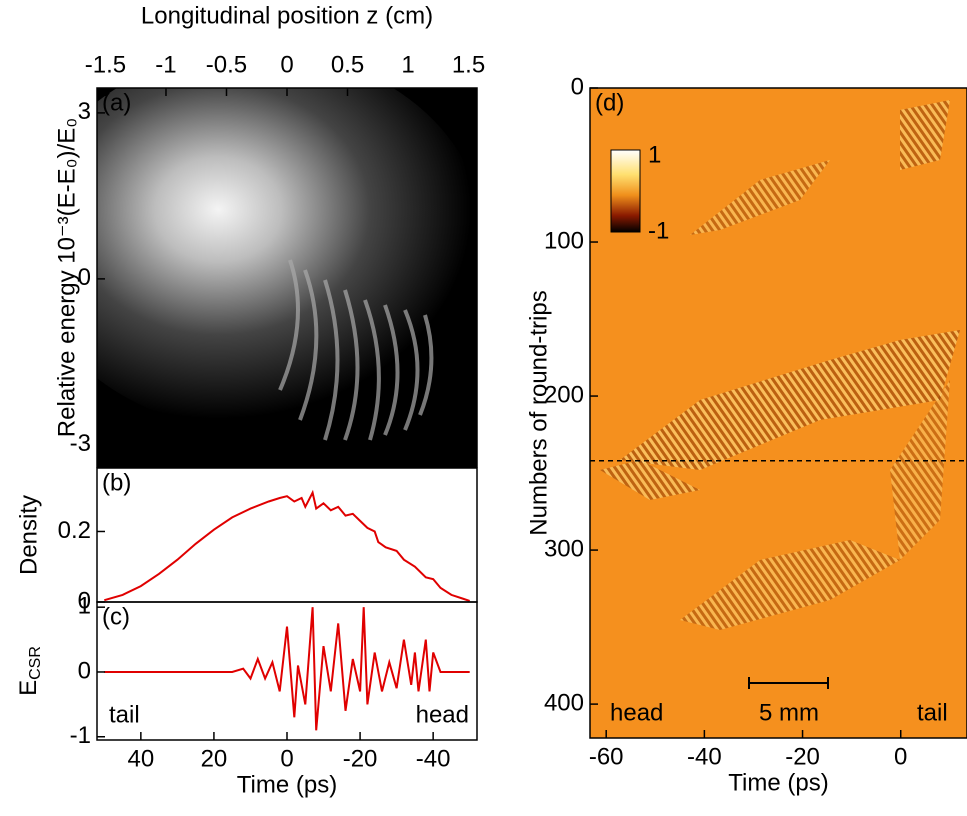  I want to click on y-axis-label: ECSR, so click(29, 671).